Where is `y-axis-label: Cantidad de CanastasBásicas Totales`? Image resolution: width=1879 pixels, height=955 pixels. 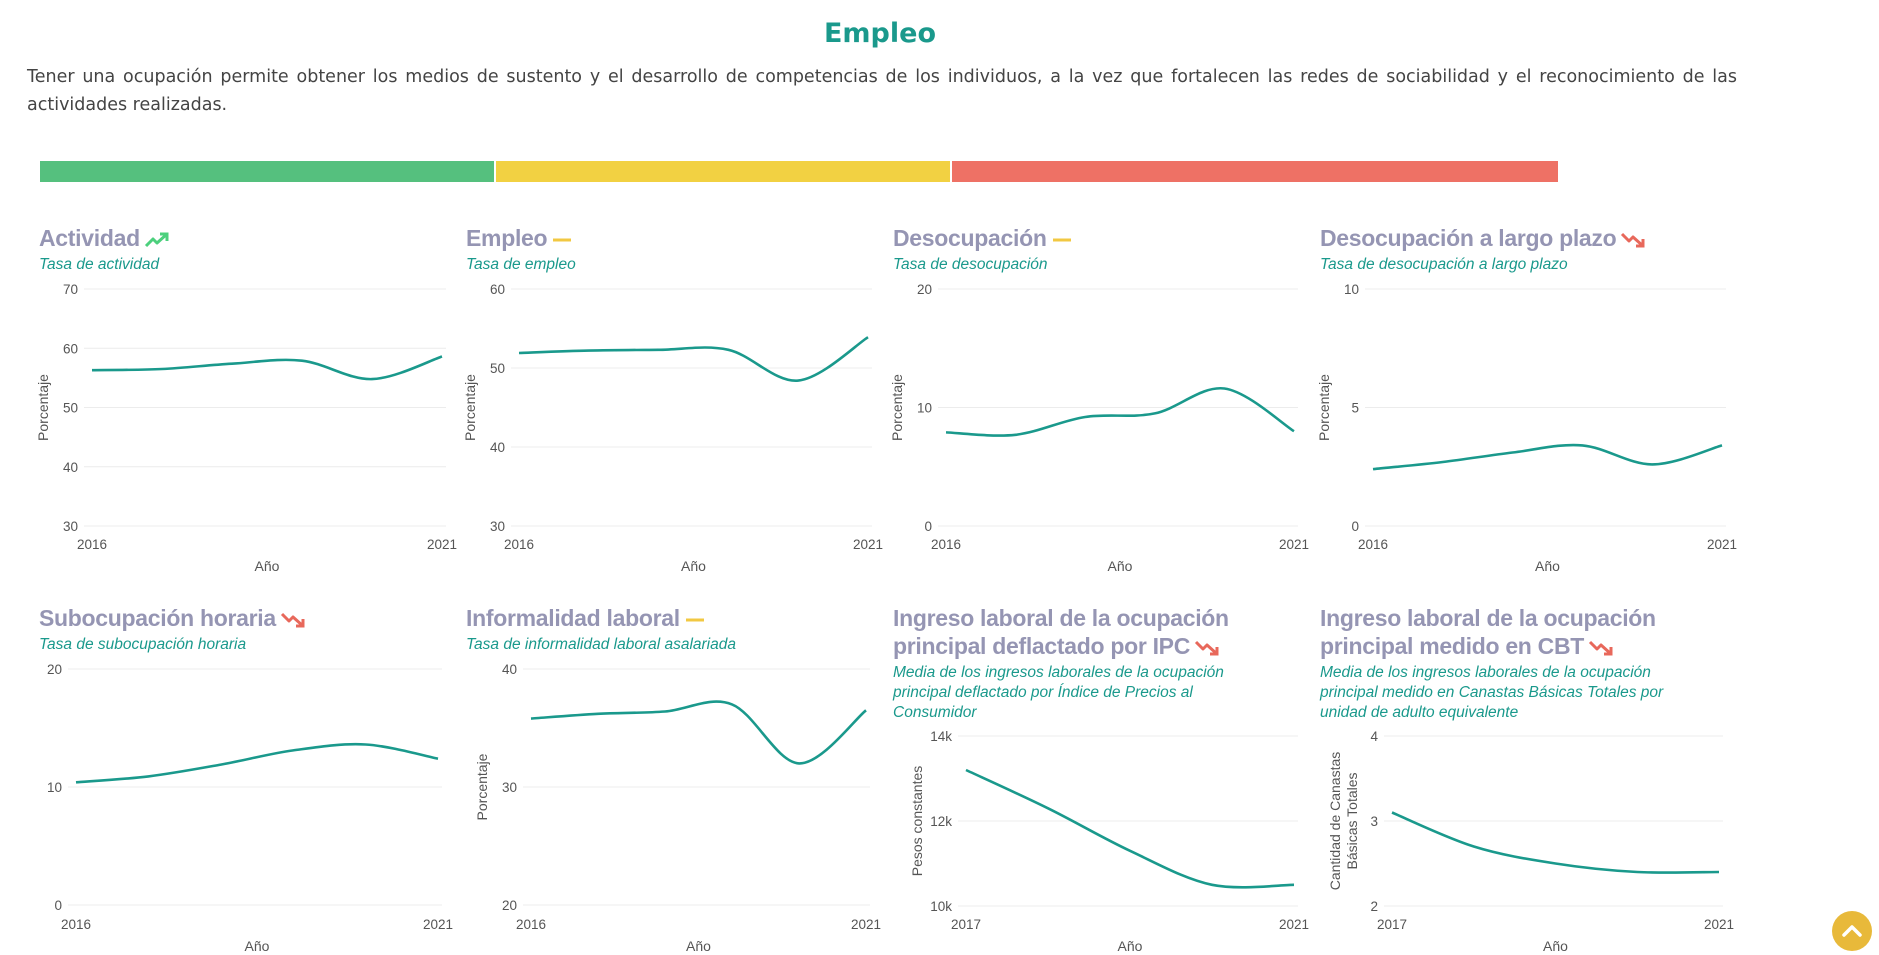
y-axis-label: Cantidad de CanastasBásicas Totales is located at coordinates (1343, 821).